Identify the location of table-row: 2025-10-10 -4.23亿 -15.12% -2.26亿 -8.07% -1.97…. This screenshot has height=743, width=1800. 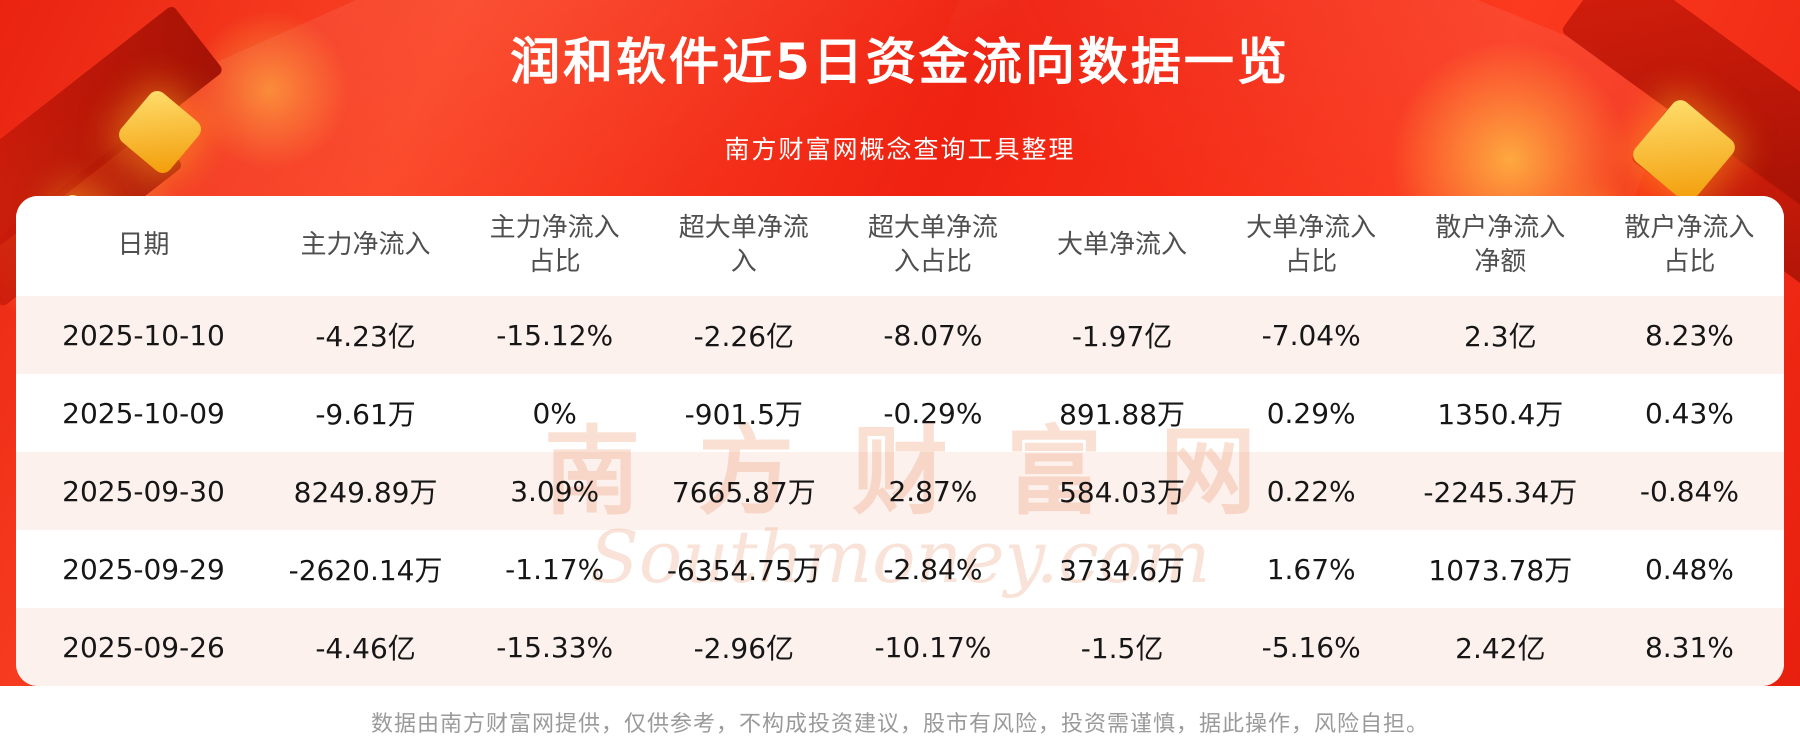
(900, 335).